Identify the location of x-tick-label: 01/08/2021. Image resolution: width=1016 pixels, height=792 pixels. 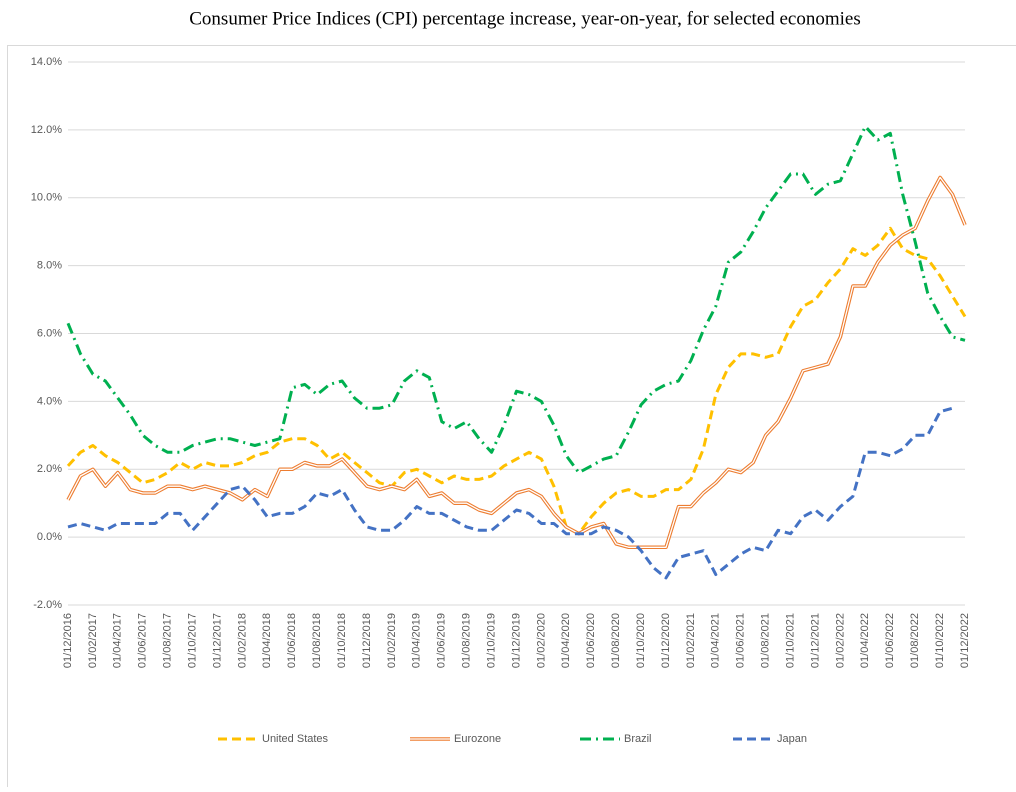
(766, 640).